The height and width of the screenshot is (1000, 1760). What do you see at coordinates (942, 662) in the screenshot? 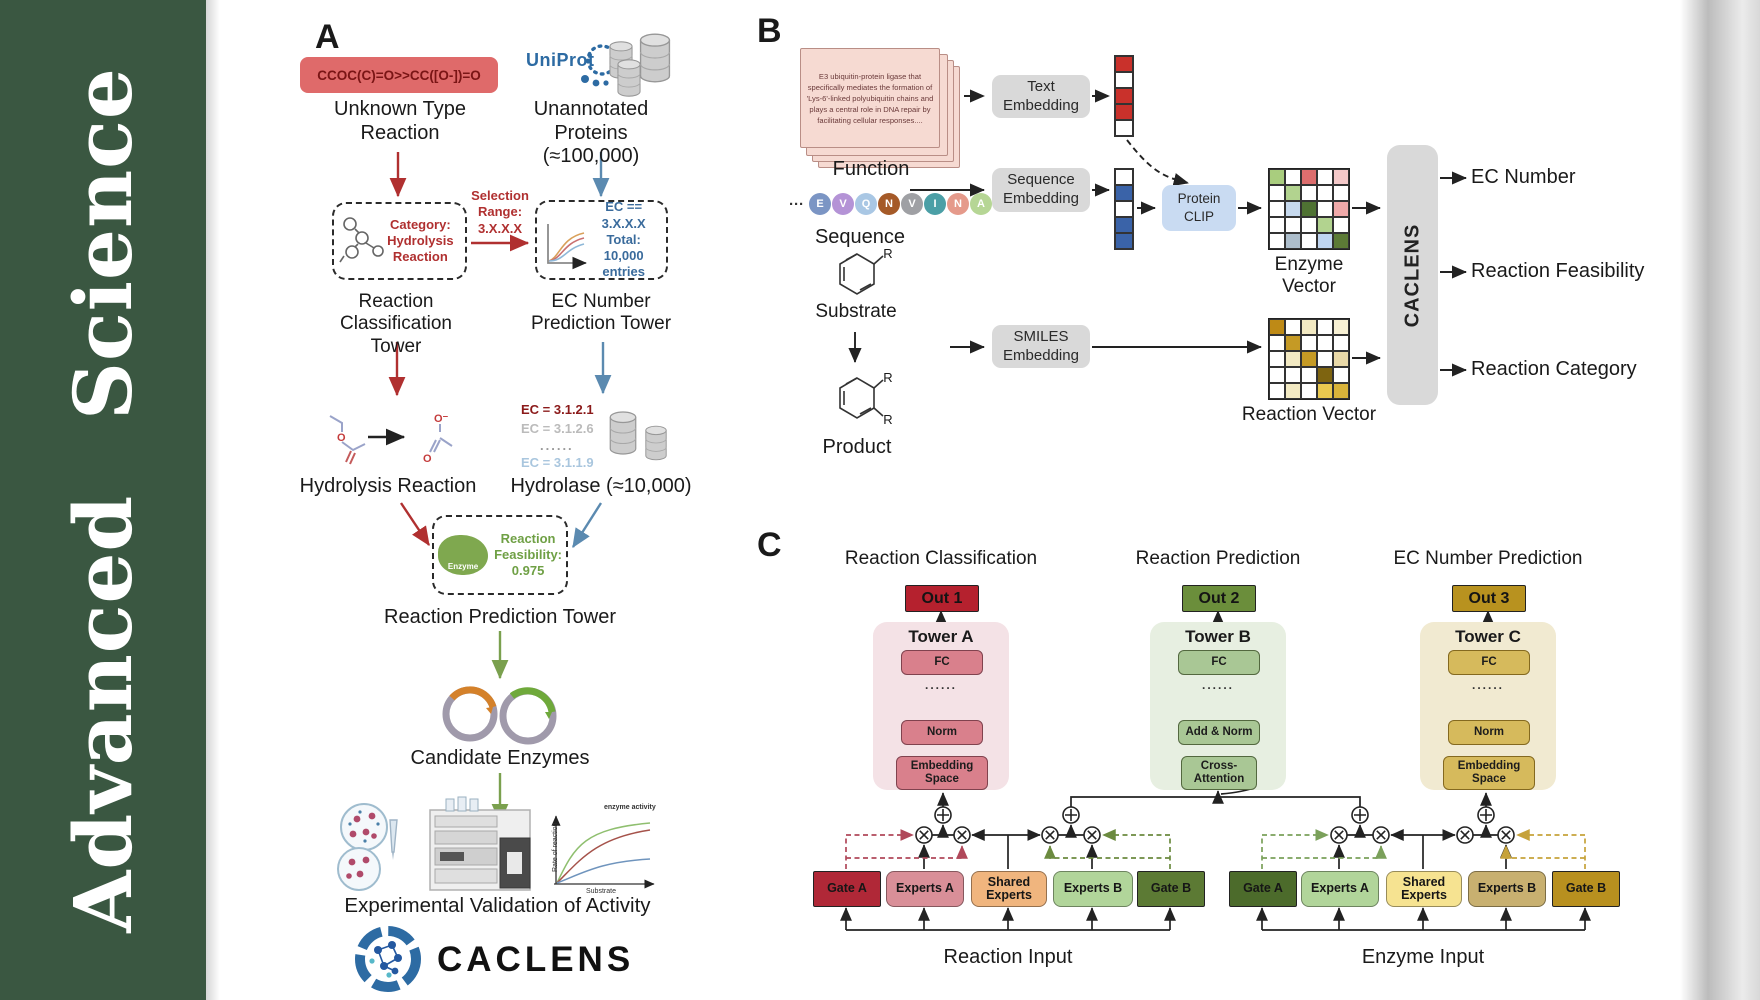
I see `tower-a-fc: FC` at bounding box center [942, 662].